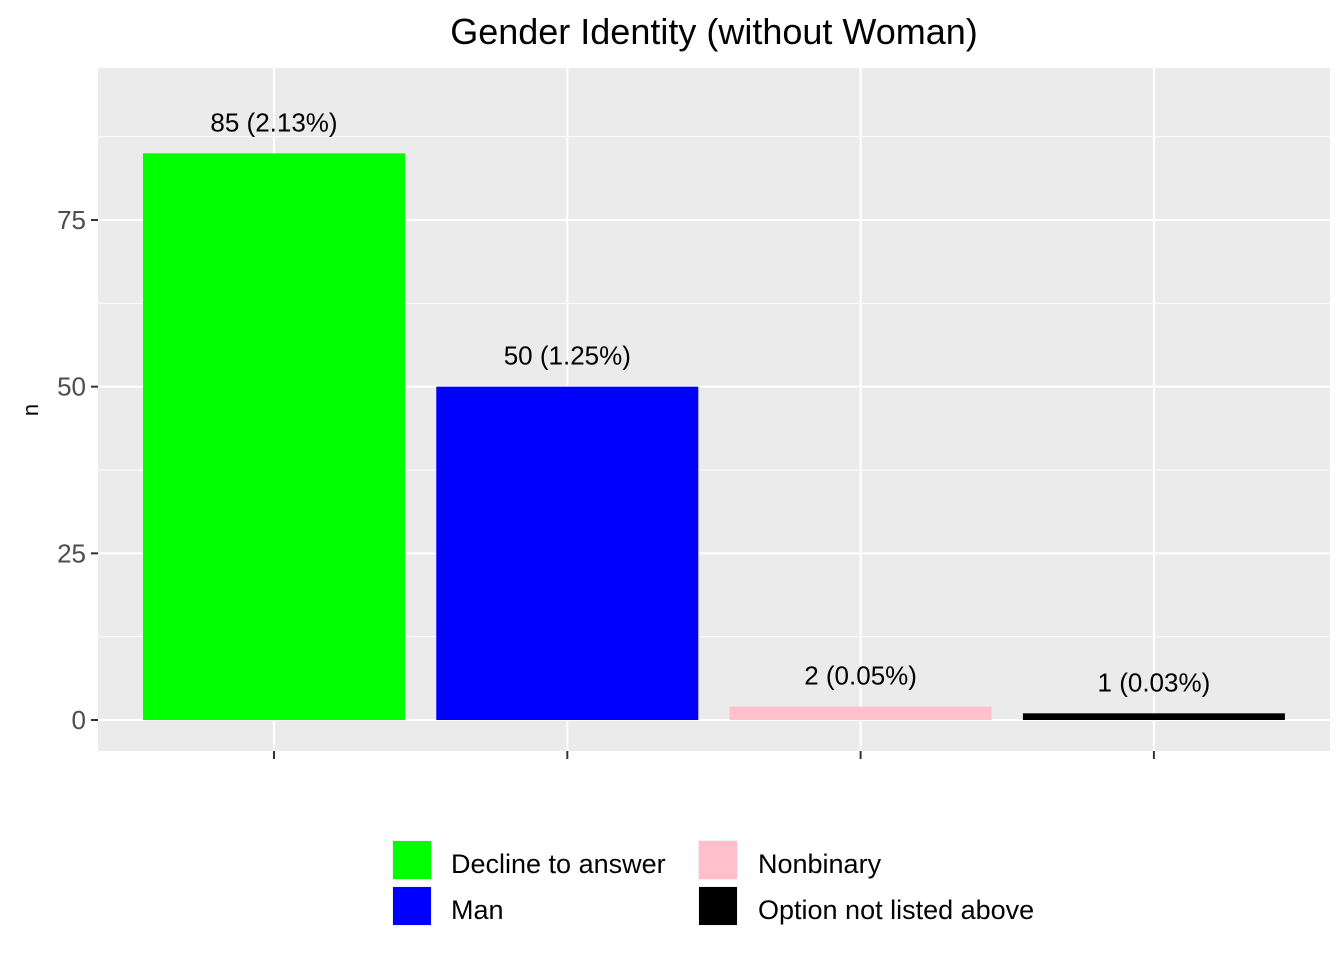  I want to click on legend-label: Nonbinary, so click(820, 864).